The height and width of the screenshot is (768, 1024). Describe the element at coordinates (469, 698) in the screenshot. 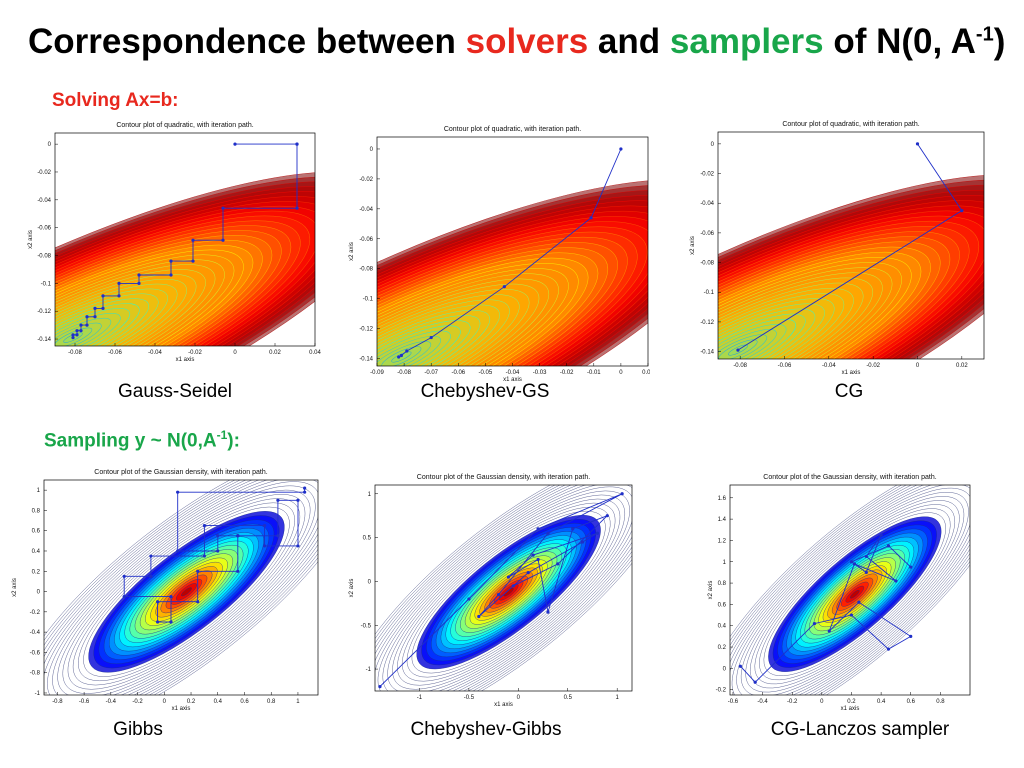

I see `x-tick-label: -0.5` at that location.